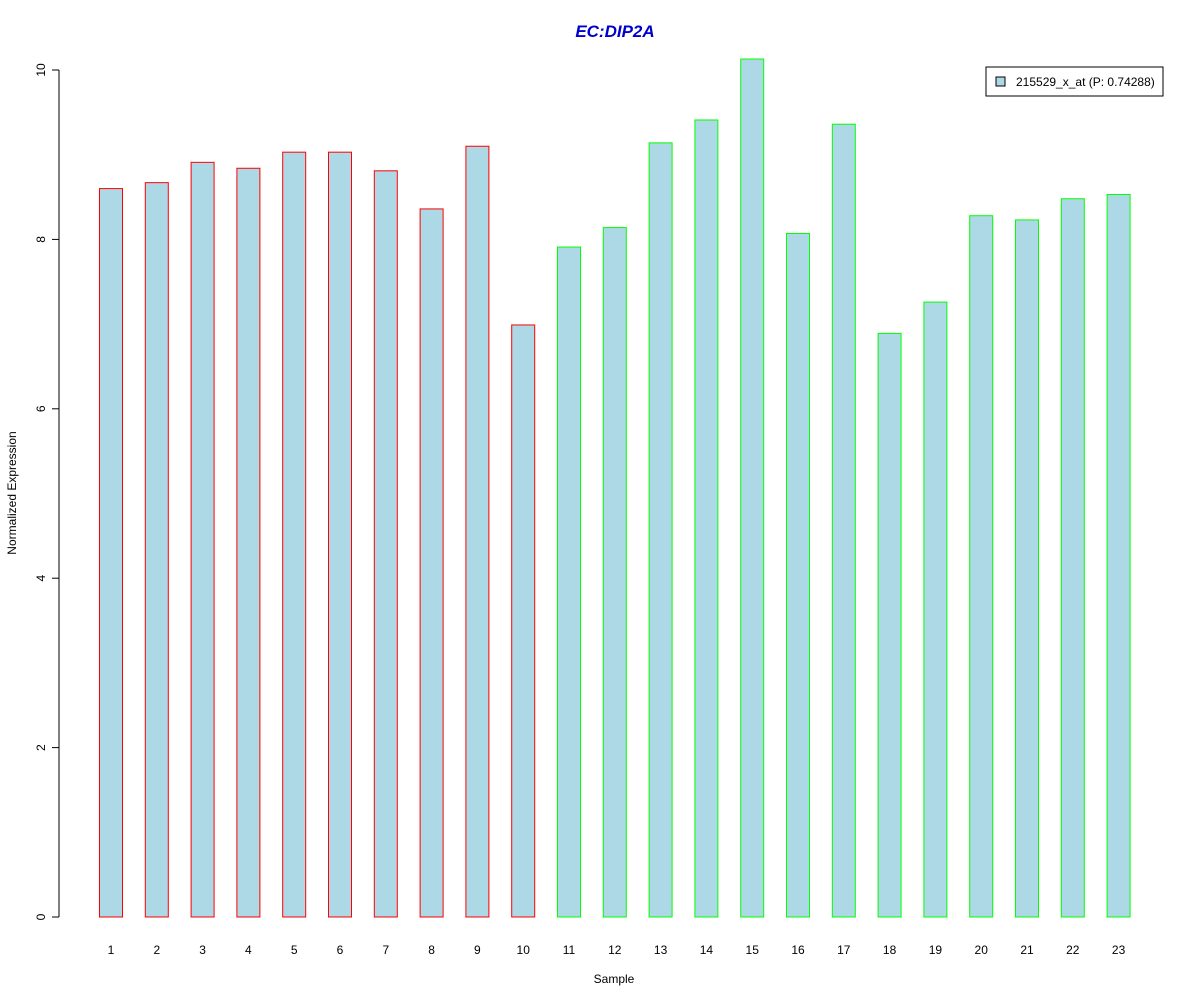 The image size is (1200, 1000). What do you see at coordinates (614, 979) in the screenshot?
I see `x-axis-title: Sample` at bounding box center [614, 979].